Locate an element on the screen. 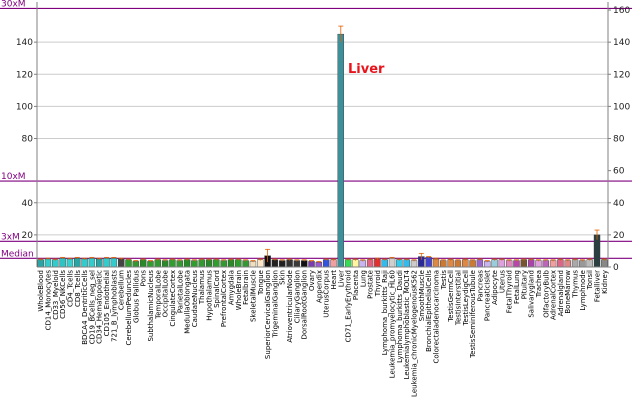 This screenshot has height=413, width=632. right-tick-label: 60 is located at coordinates (619, 172).